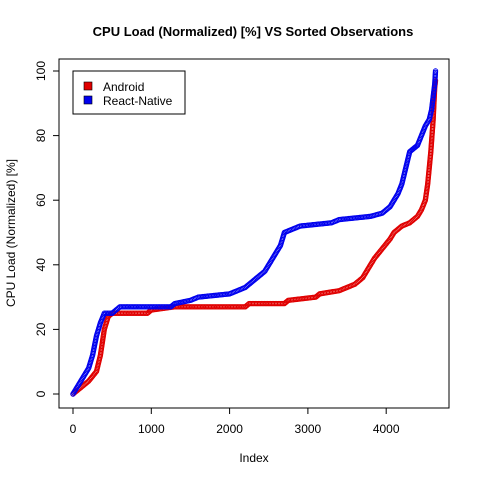  I want to click on y-tick-label: 60, so click(41, 200).